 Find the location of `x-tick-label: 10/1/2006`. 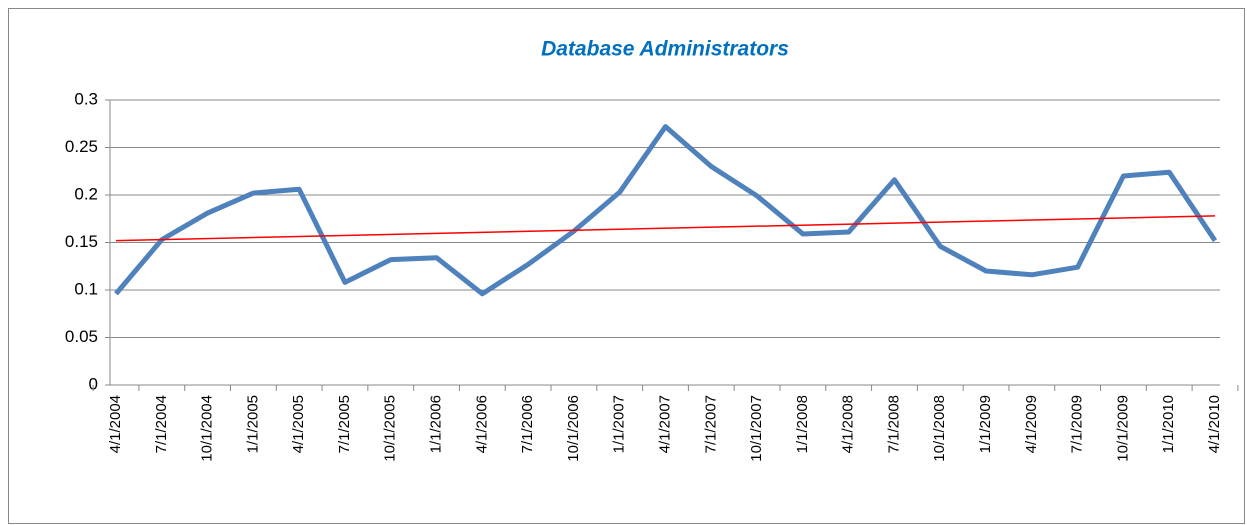

x-tick-label: 10/1/2006 is located at coordinates (573, 428).